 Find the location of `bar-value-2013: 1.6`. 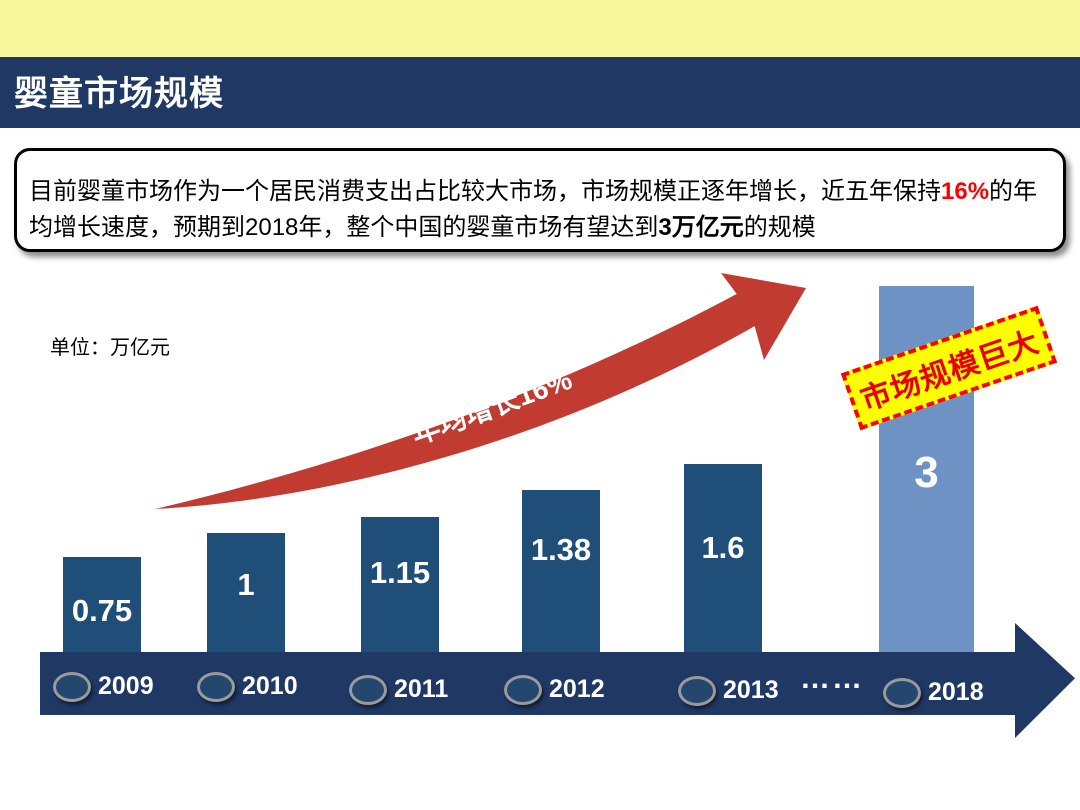

bar-value-2013: 1.6 is located at coordinates (723, 547).